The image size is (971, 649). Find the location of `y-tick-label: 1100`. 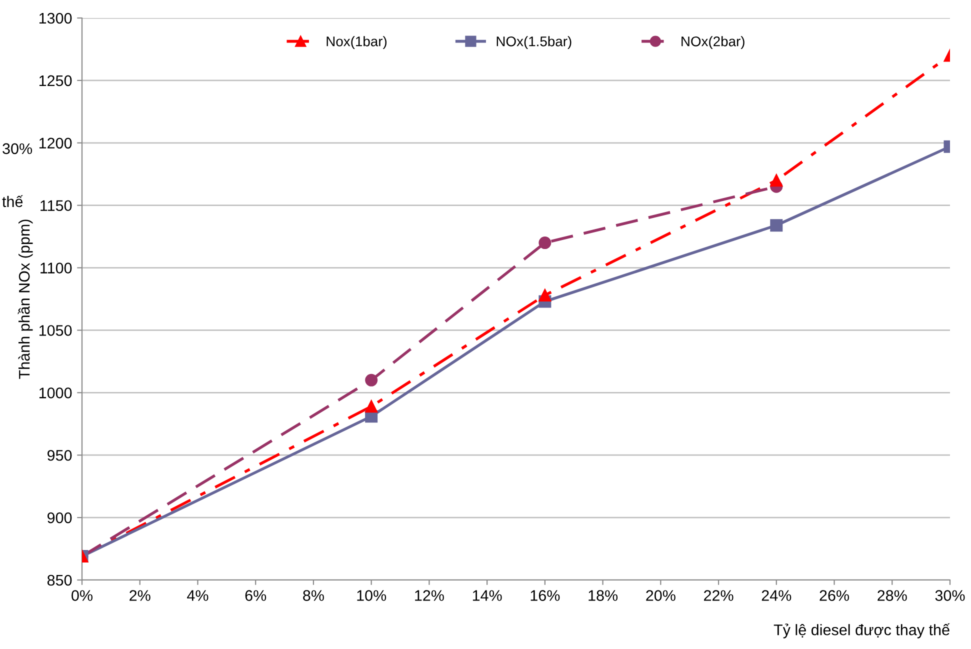

y-tick-label: 1100 is located at coordinates (56, 268).